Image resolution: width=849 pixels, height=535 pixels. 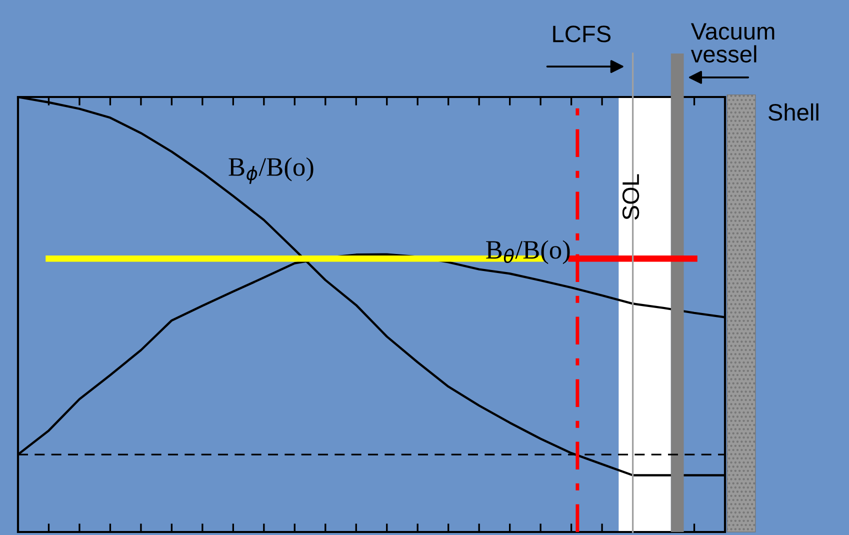 What do you see at coordinates (793, 112) in the screenshot?
I see `text: Shell` at bounding box center [793, 112].